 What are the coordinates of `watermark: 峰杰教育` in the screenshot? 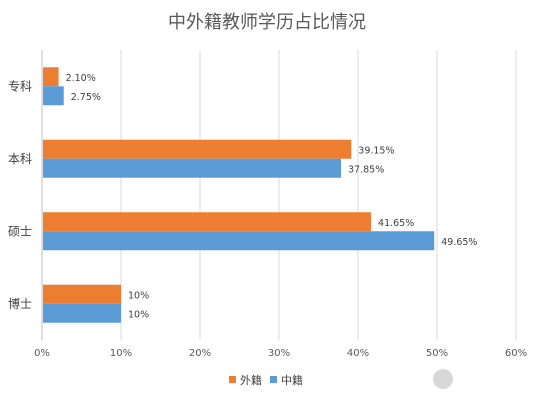 It's located at (469, 379).